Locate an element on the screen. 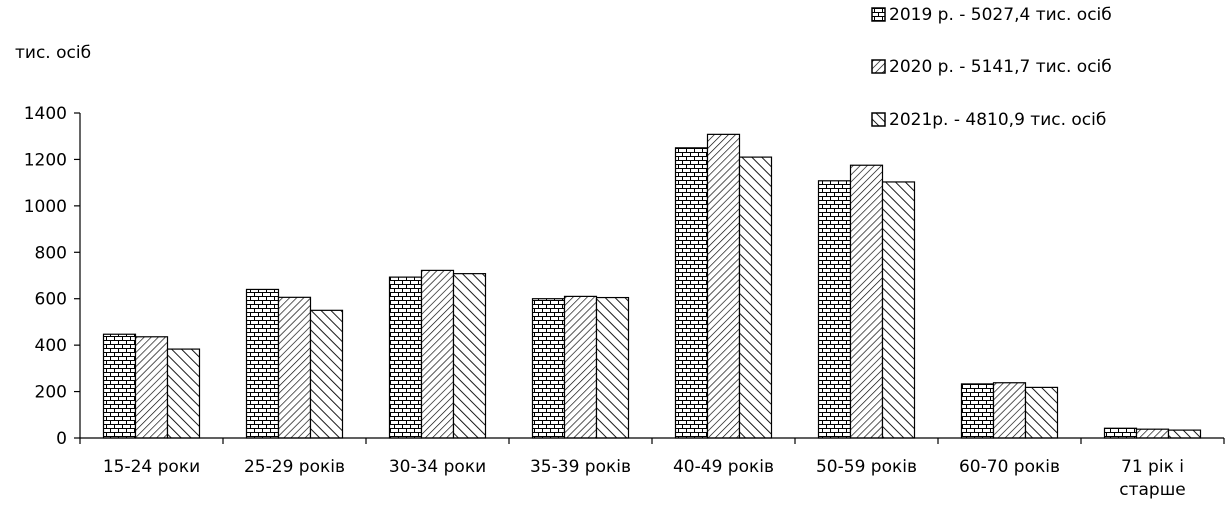 The height and width of the screenshot is (508, 1229). y-tick-label: 200 is located at coordinates (51, 393).